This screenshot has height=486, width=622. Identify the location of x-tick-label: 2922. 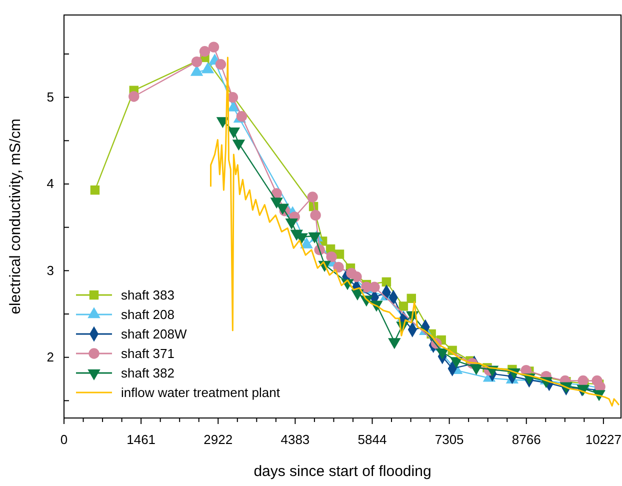
(218, 439).